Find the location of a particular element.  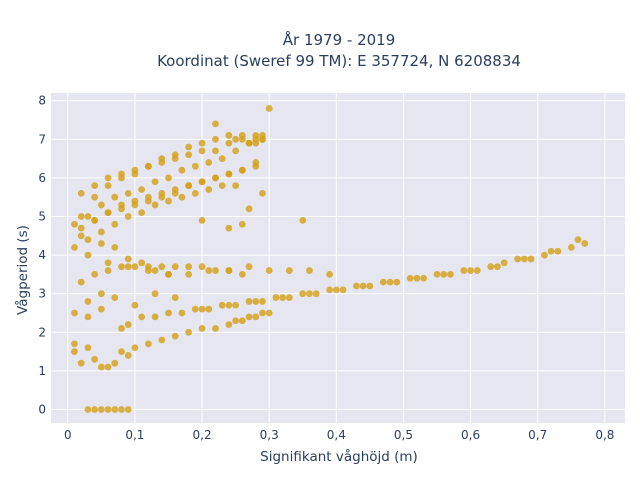

y-tick-label: 7 is located at coordinates (42, 139).